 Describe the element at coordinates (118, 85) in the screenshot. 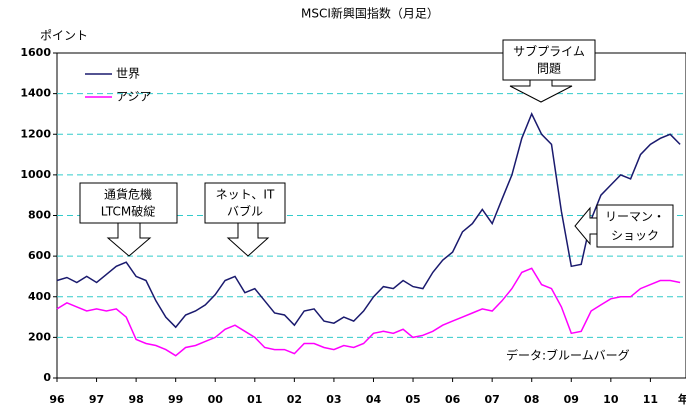

I see `legend: 世界 アジア` at that location.